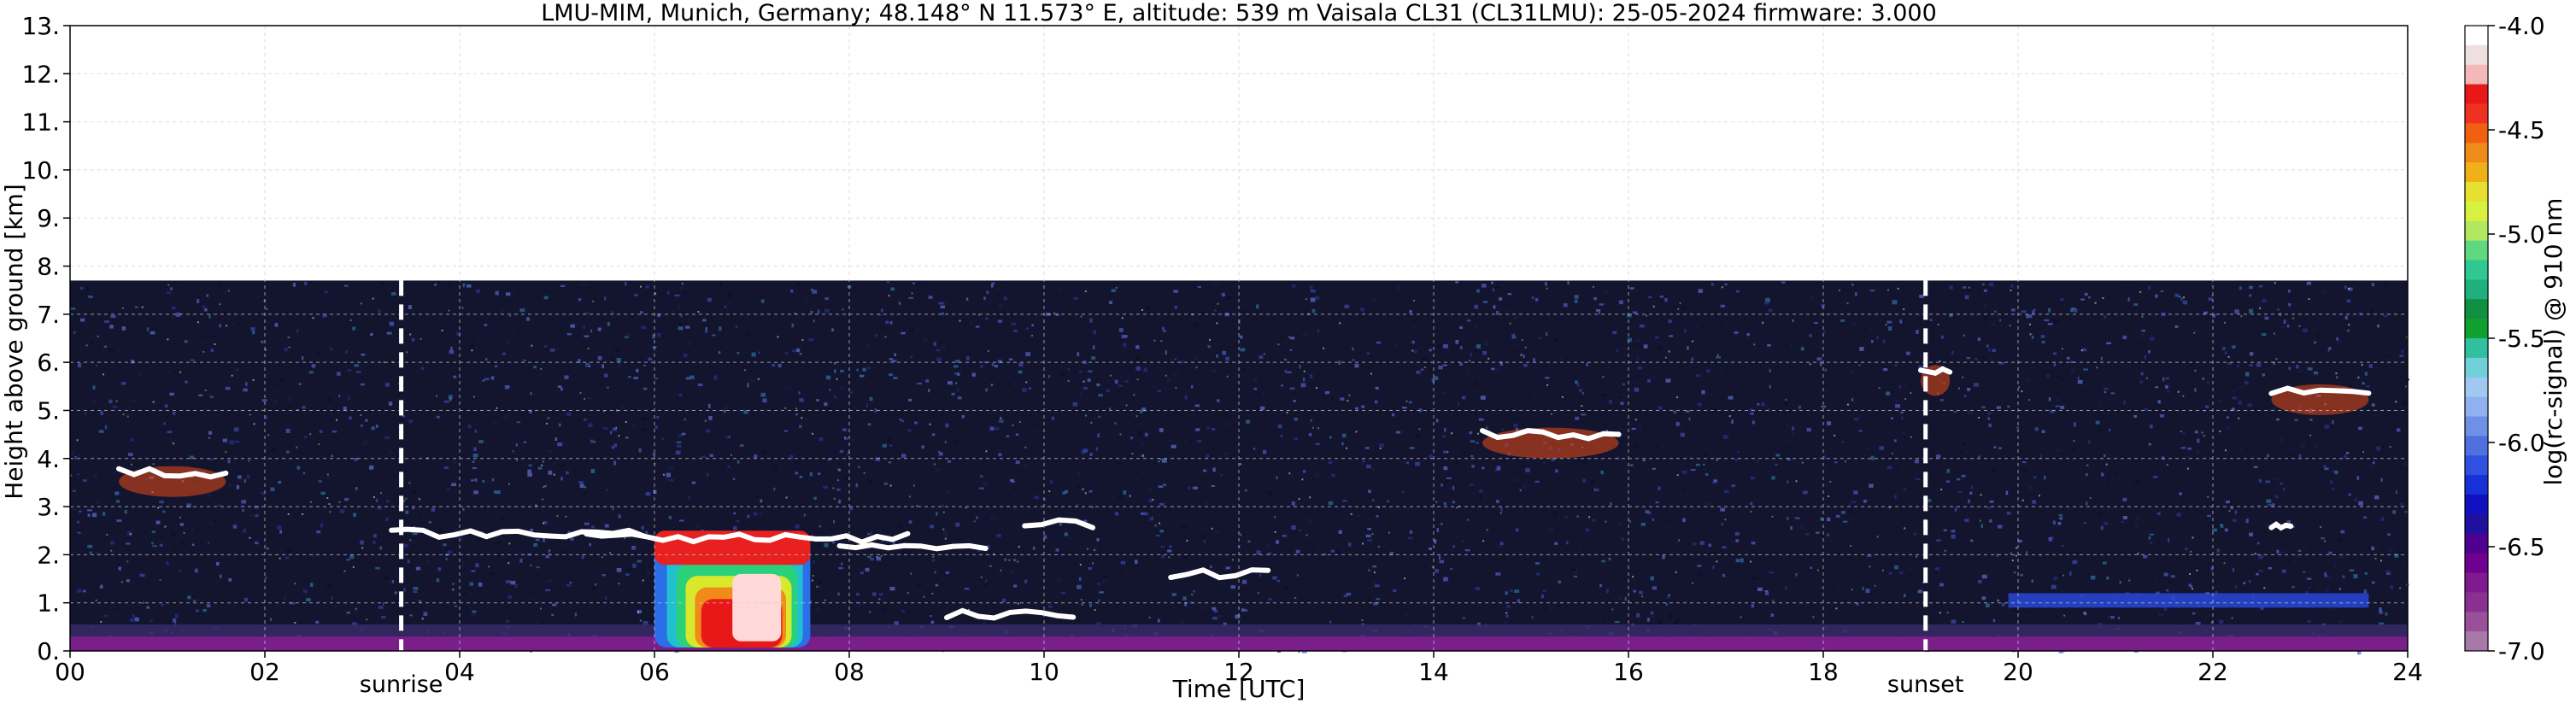 The image size is (2576, 709). I want to click on y-tick-label: 7., so click(48, 315).